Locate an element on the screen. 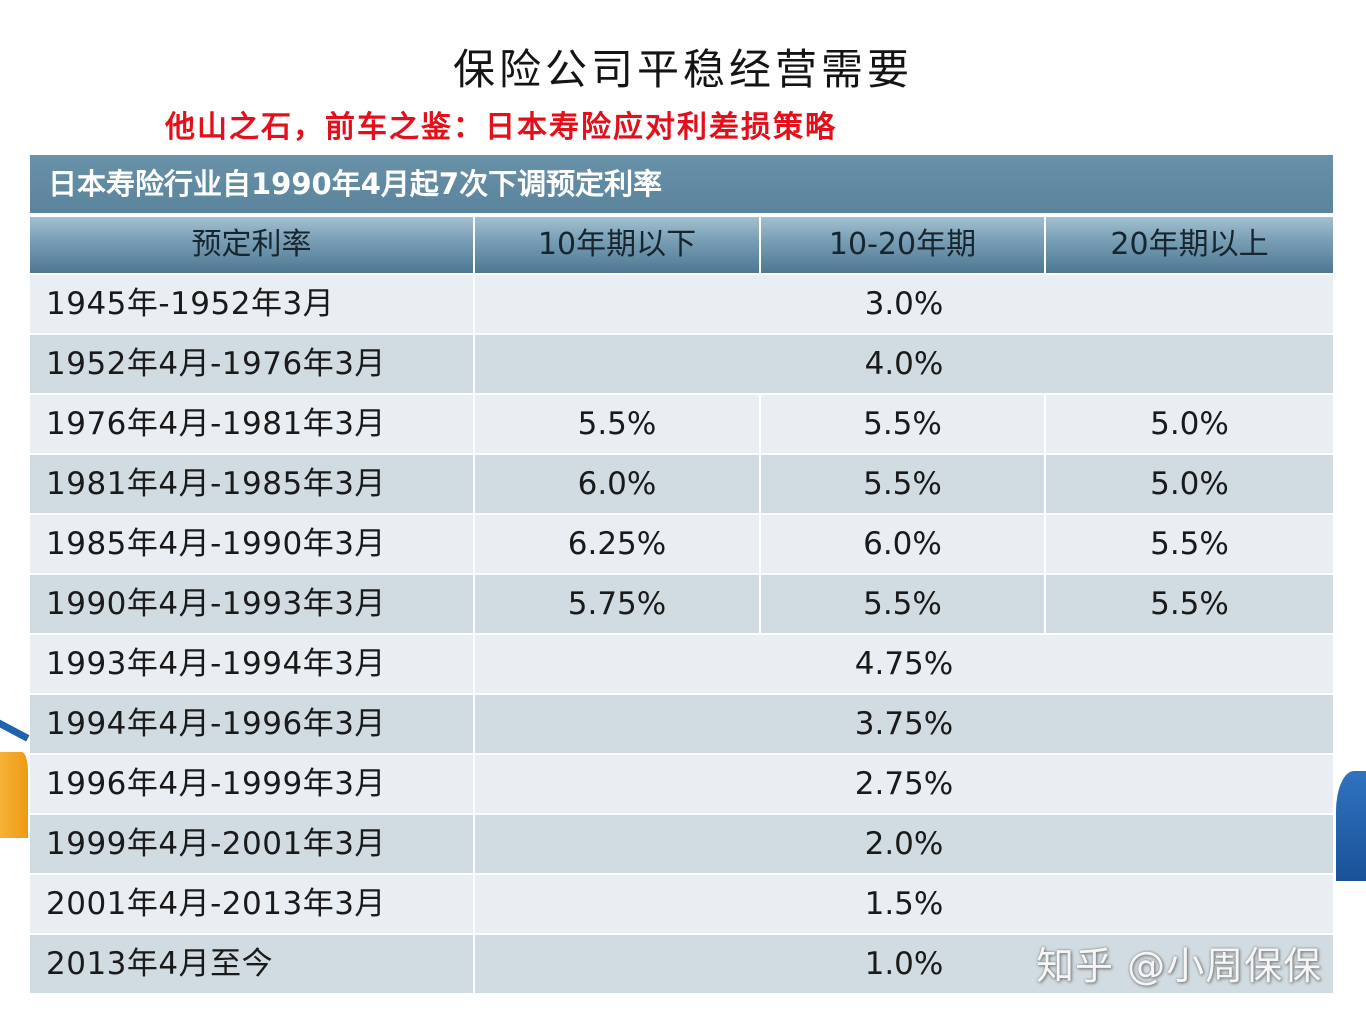  table-caption: 日本寿险行业自1990年4月起7次下调预定利率 is located at coordinates (681, 184).